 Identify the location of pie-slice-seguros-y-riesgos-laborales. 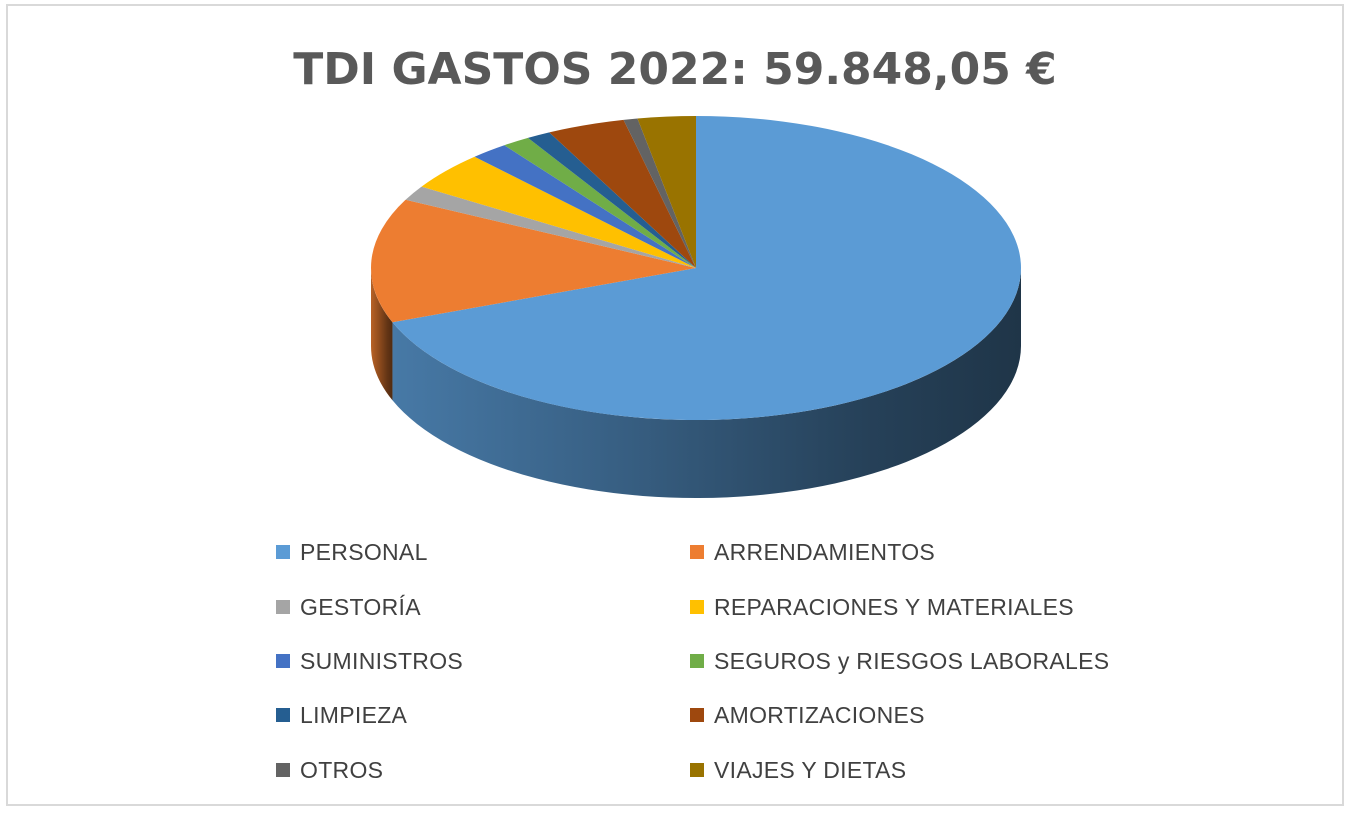
(600, 202).